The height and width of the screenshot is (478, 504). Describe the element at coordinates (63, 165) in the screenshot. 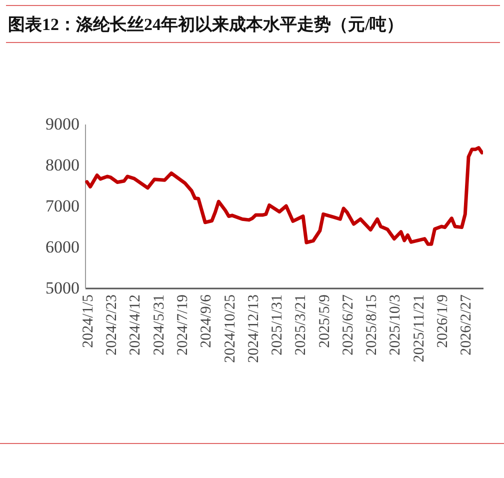

I see `y-tick-label: 8000` at that location.